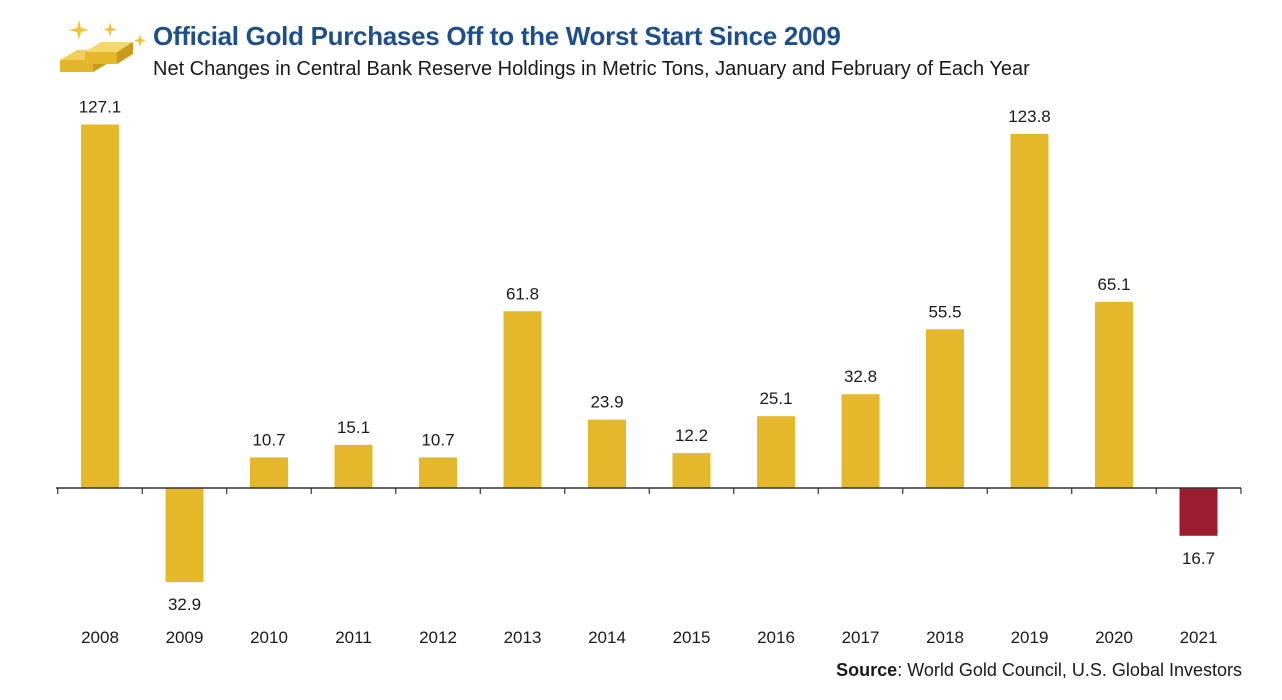 This screenshot has height=700, width=1282. What do you see at coordinates (945, 637) in the screenshot?
I see `x-tick-label-2018: 2018` at bounding box center [945, 637].